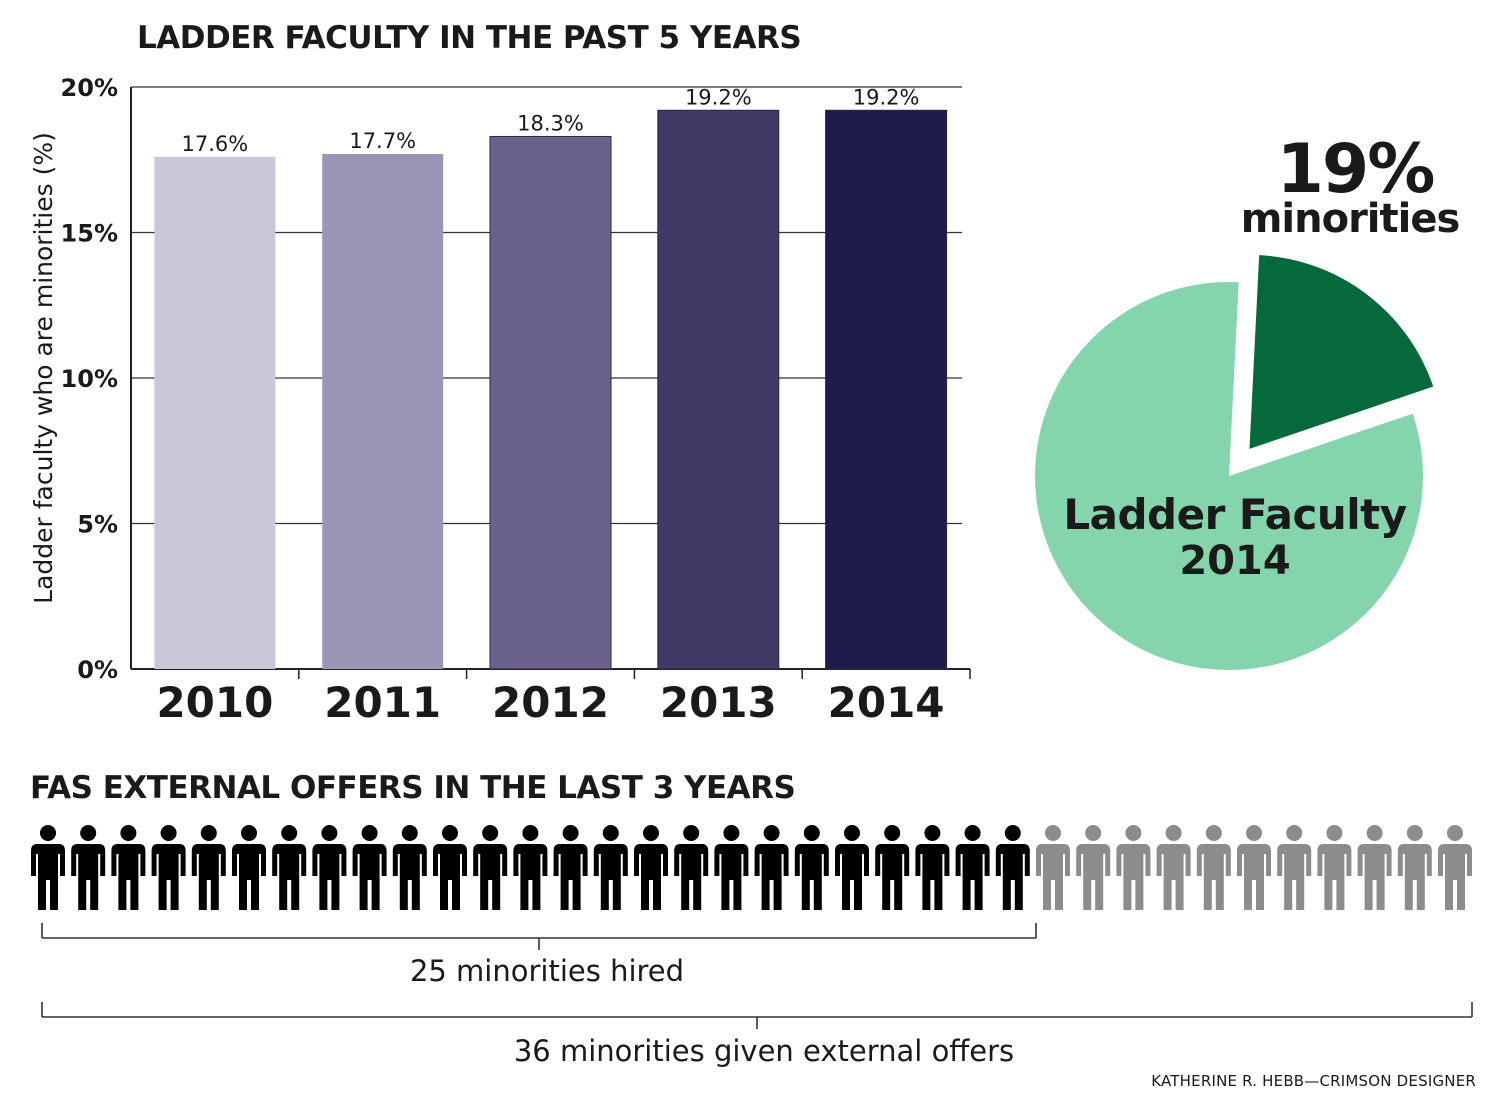 The image size is (1500, 1108). What do you see at coordinates (413, 788) in the screenshot?
I see `pictogram-title: FAS EXTERNAL OFFERS IN THE LAST 3 YEARS` at bounding box center [413, 788].